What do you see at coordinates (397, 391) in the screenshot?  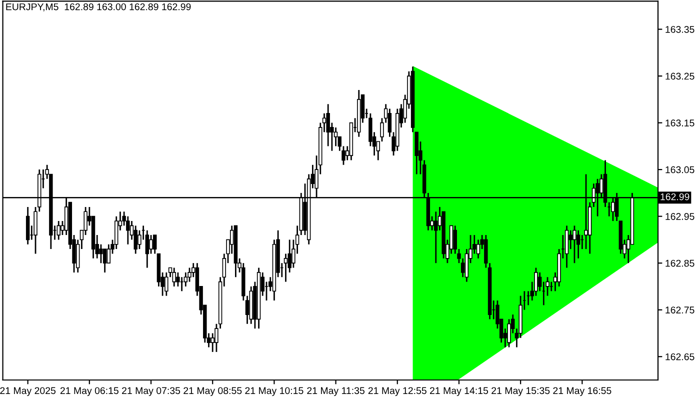 I see `x-tick-label: 21 May 12:55` at bounding box center [397, 391].